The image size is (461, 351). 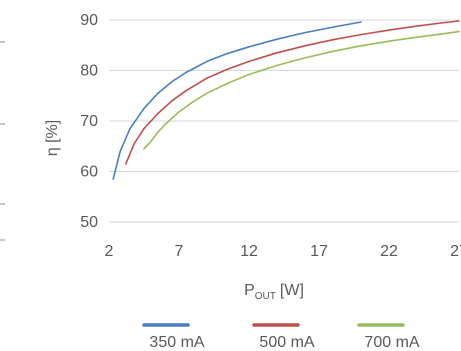 What do you see at coordinates (455, 251) in the screenshot?
I see `x-tick-label-27: 27` at bounding box center [455, 251].